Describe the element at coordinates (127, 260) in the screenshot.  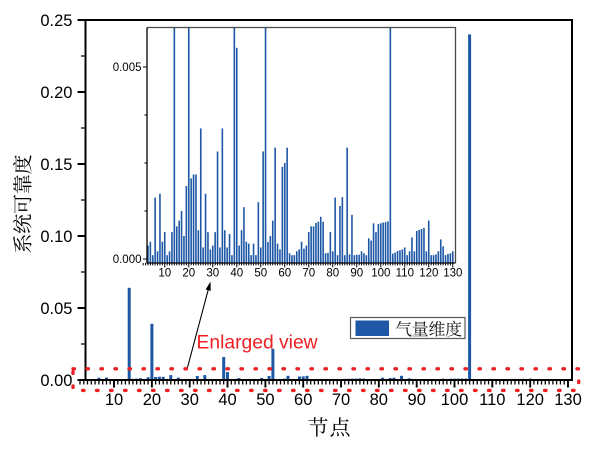
I see `svg-text: 0.000` at that location.